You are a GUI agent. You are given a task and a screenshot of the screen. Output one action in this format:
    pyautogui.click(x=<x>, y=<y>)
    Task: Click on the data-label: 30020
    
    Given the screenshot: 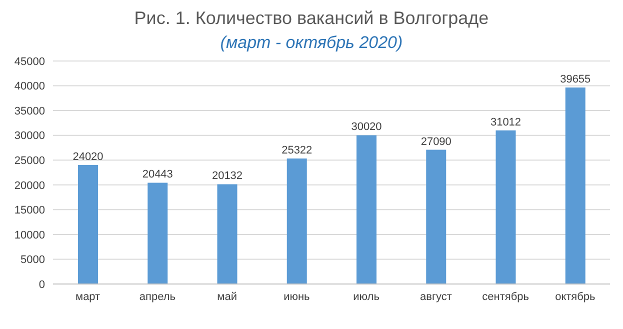 What is the action you would take?
    pyautogui.click(x=366, y=127)
    